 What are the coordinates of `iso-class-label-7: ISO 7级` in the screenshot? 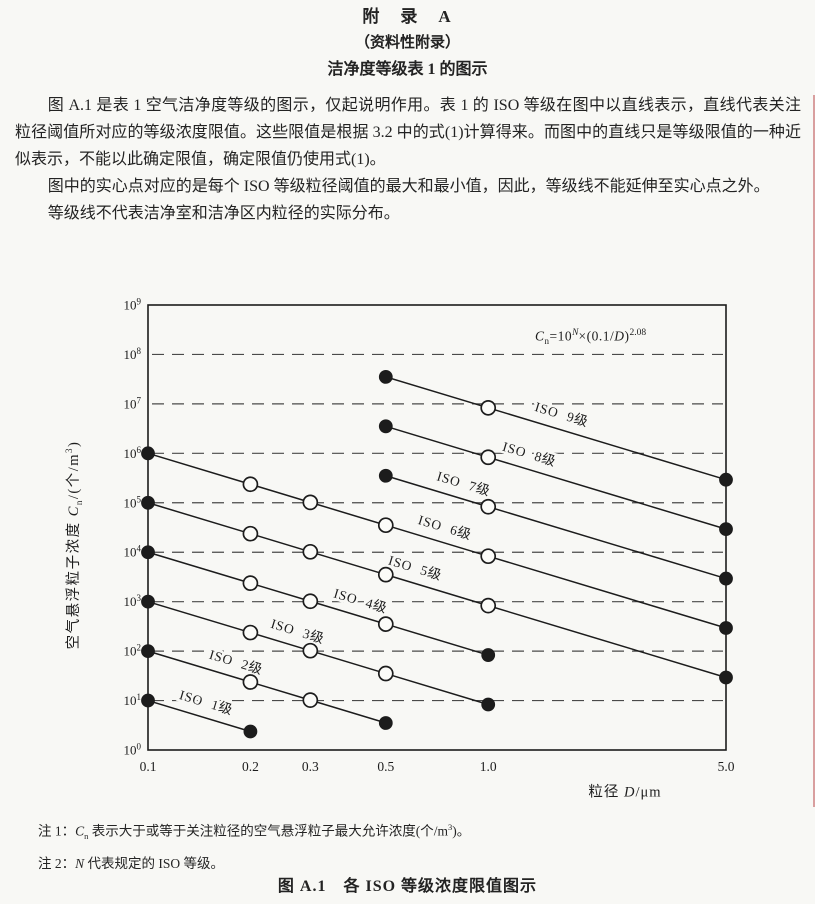 It's located at (463, 483).